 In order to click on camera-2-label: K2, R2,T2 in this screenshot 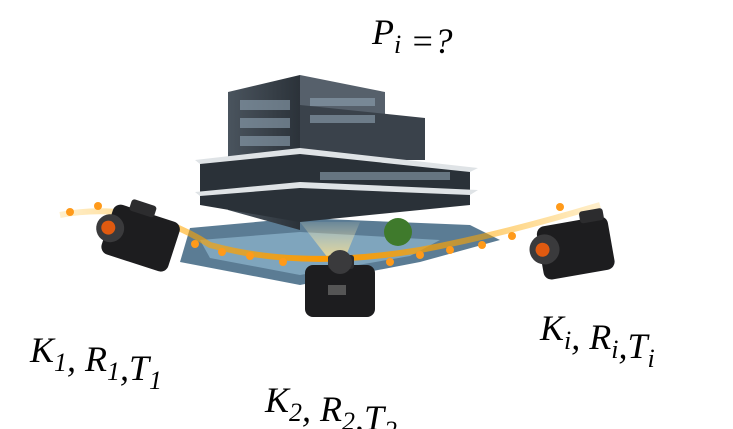, I will do `click(330, 404)`.